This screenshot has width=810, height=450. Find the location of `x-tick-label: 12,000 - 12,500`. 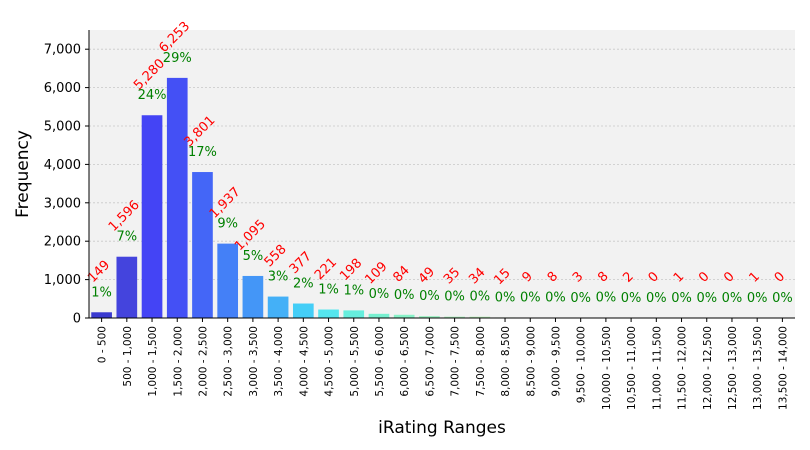

x-tick-label: 12,000 - 12,500 is located at coordinates (708, 368).